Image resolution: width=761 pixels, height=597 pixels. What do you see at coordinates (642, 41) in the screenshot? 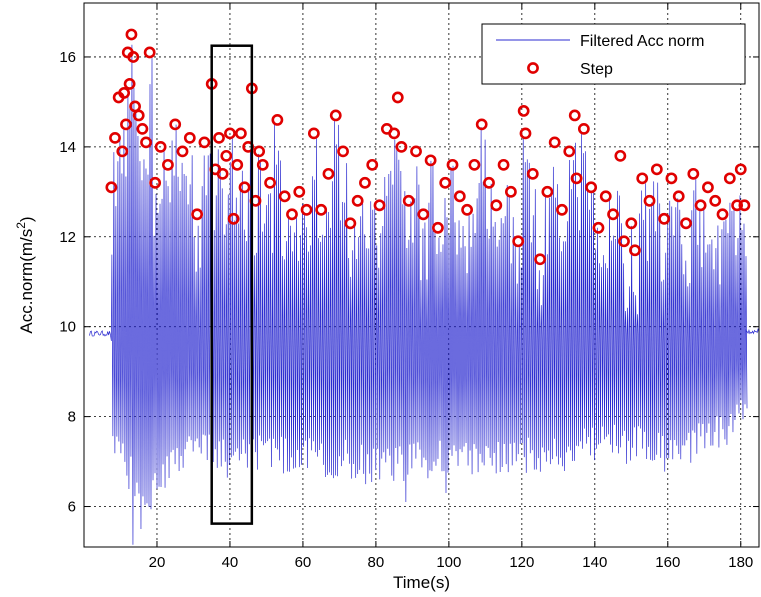
I see `legend-label-filtered-acc-norm: Filtered Acc norm` at bounding box center [642, 41].